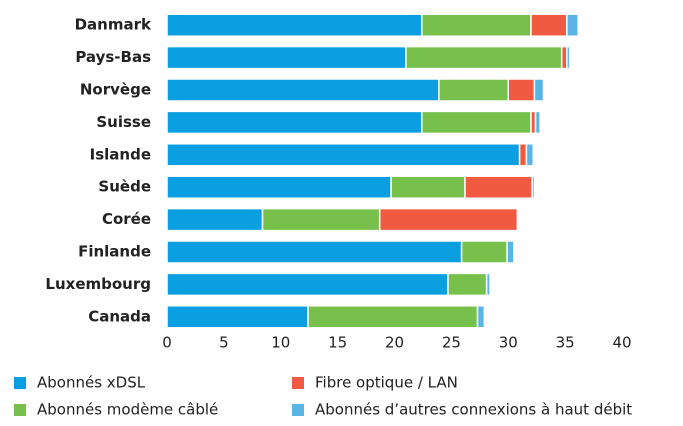 The height and width of the screenshot is (426, 683). Describe the element at coordinates (621, 343) in the screenshot. I see `x-tick-label: 40` at that location.